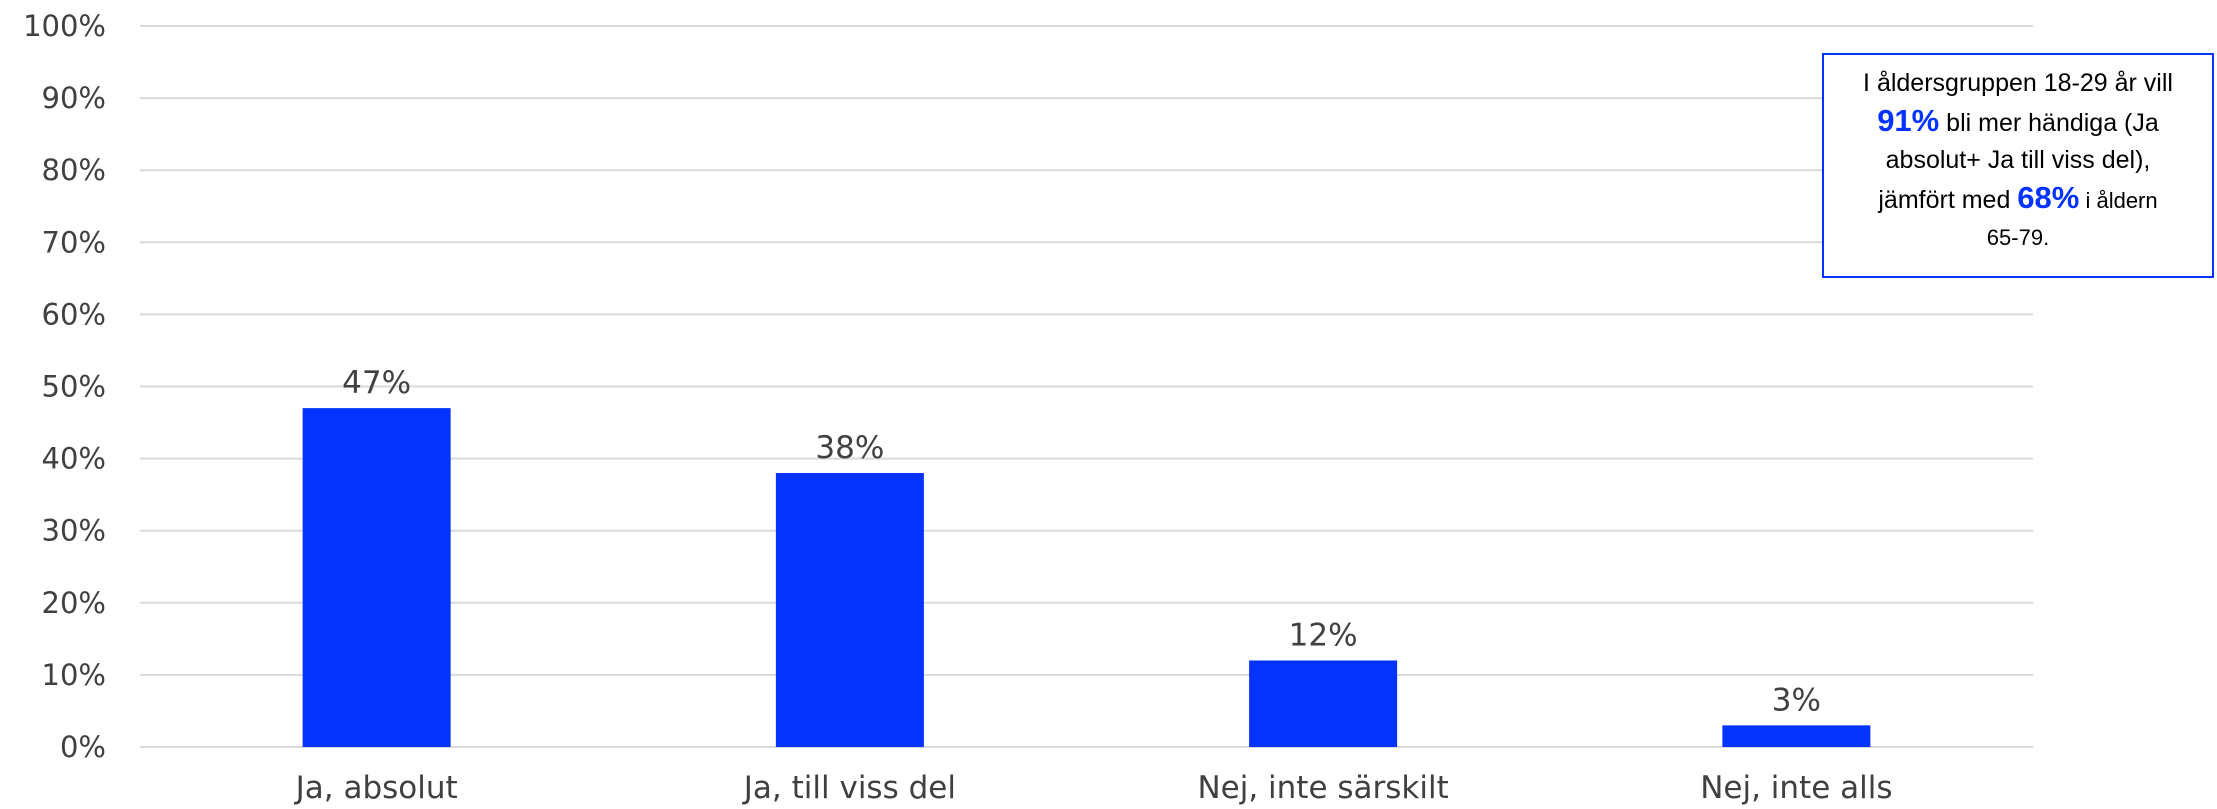  What do you see at coordinates (2049, 123) in the screenshot?
I see `callout-text-2: bli mer händiga (Ja` at bounding box center [2049, 123].